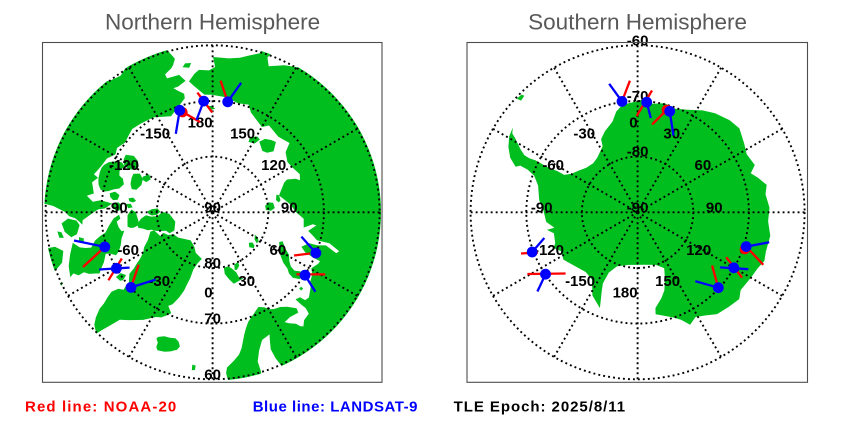  Describe the element at coordinates (212, 22) in the screenshot. I see `svg-text: Northern Hemisphere` at that location.